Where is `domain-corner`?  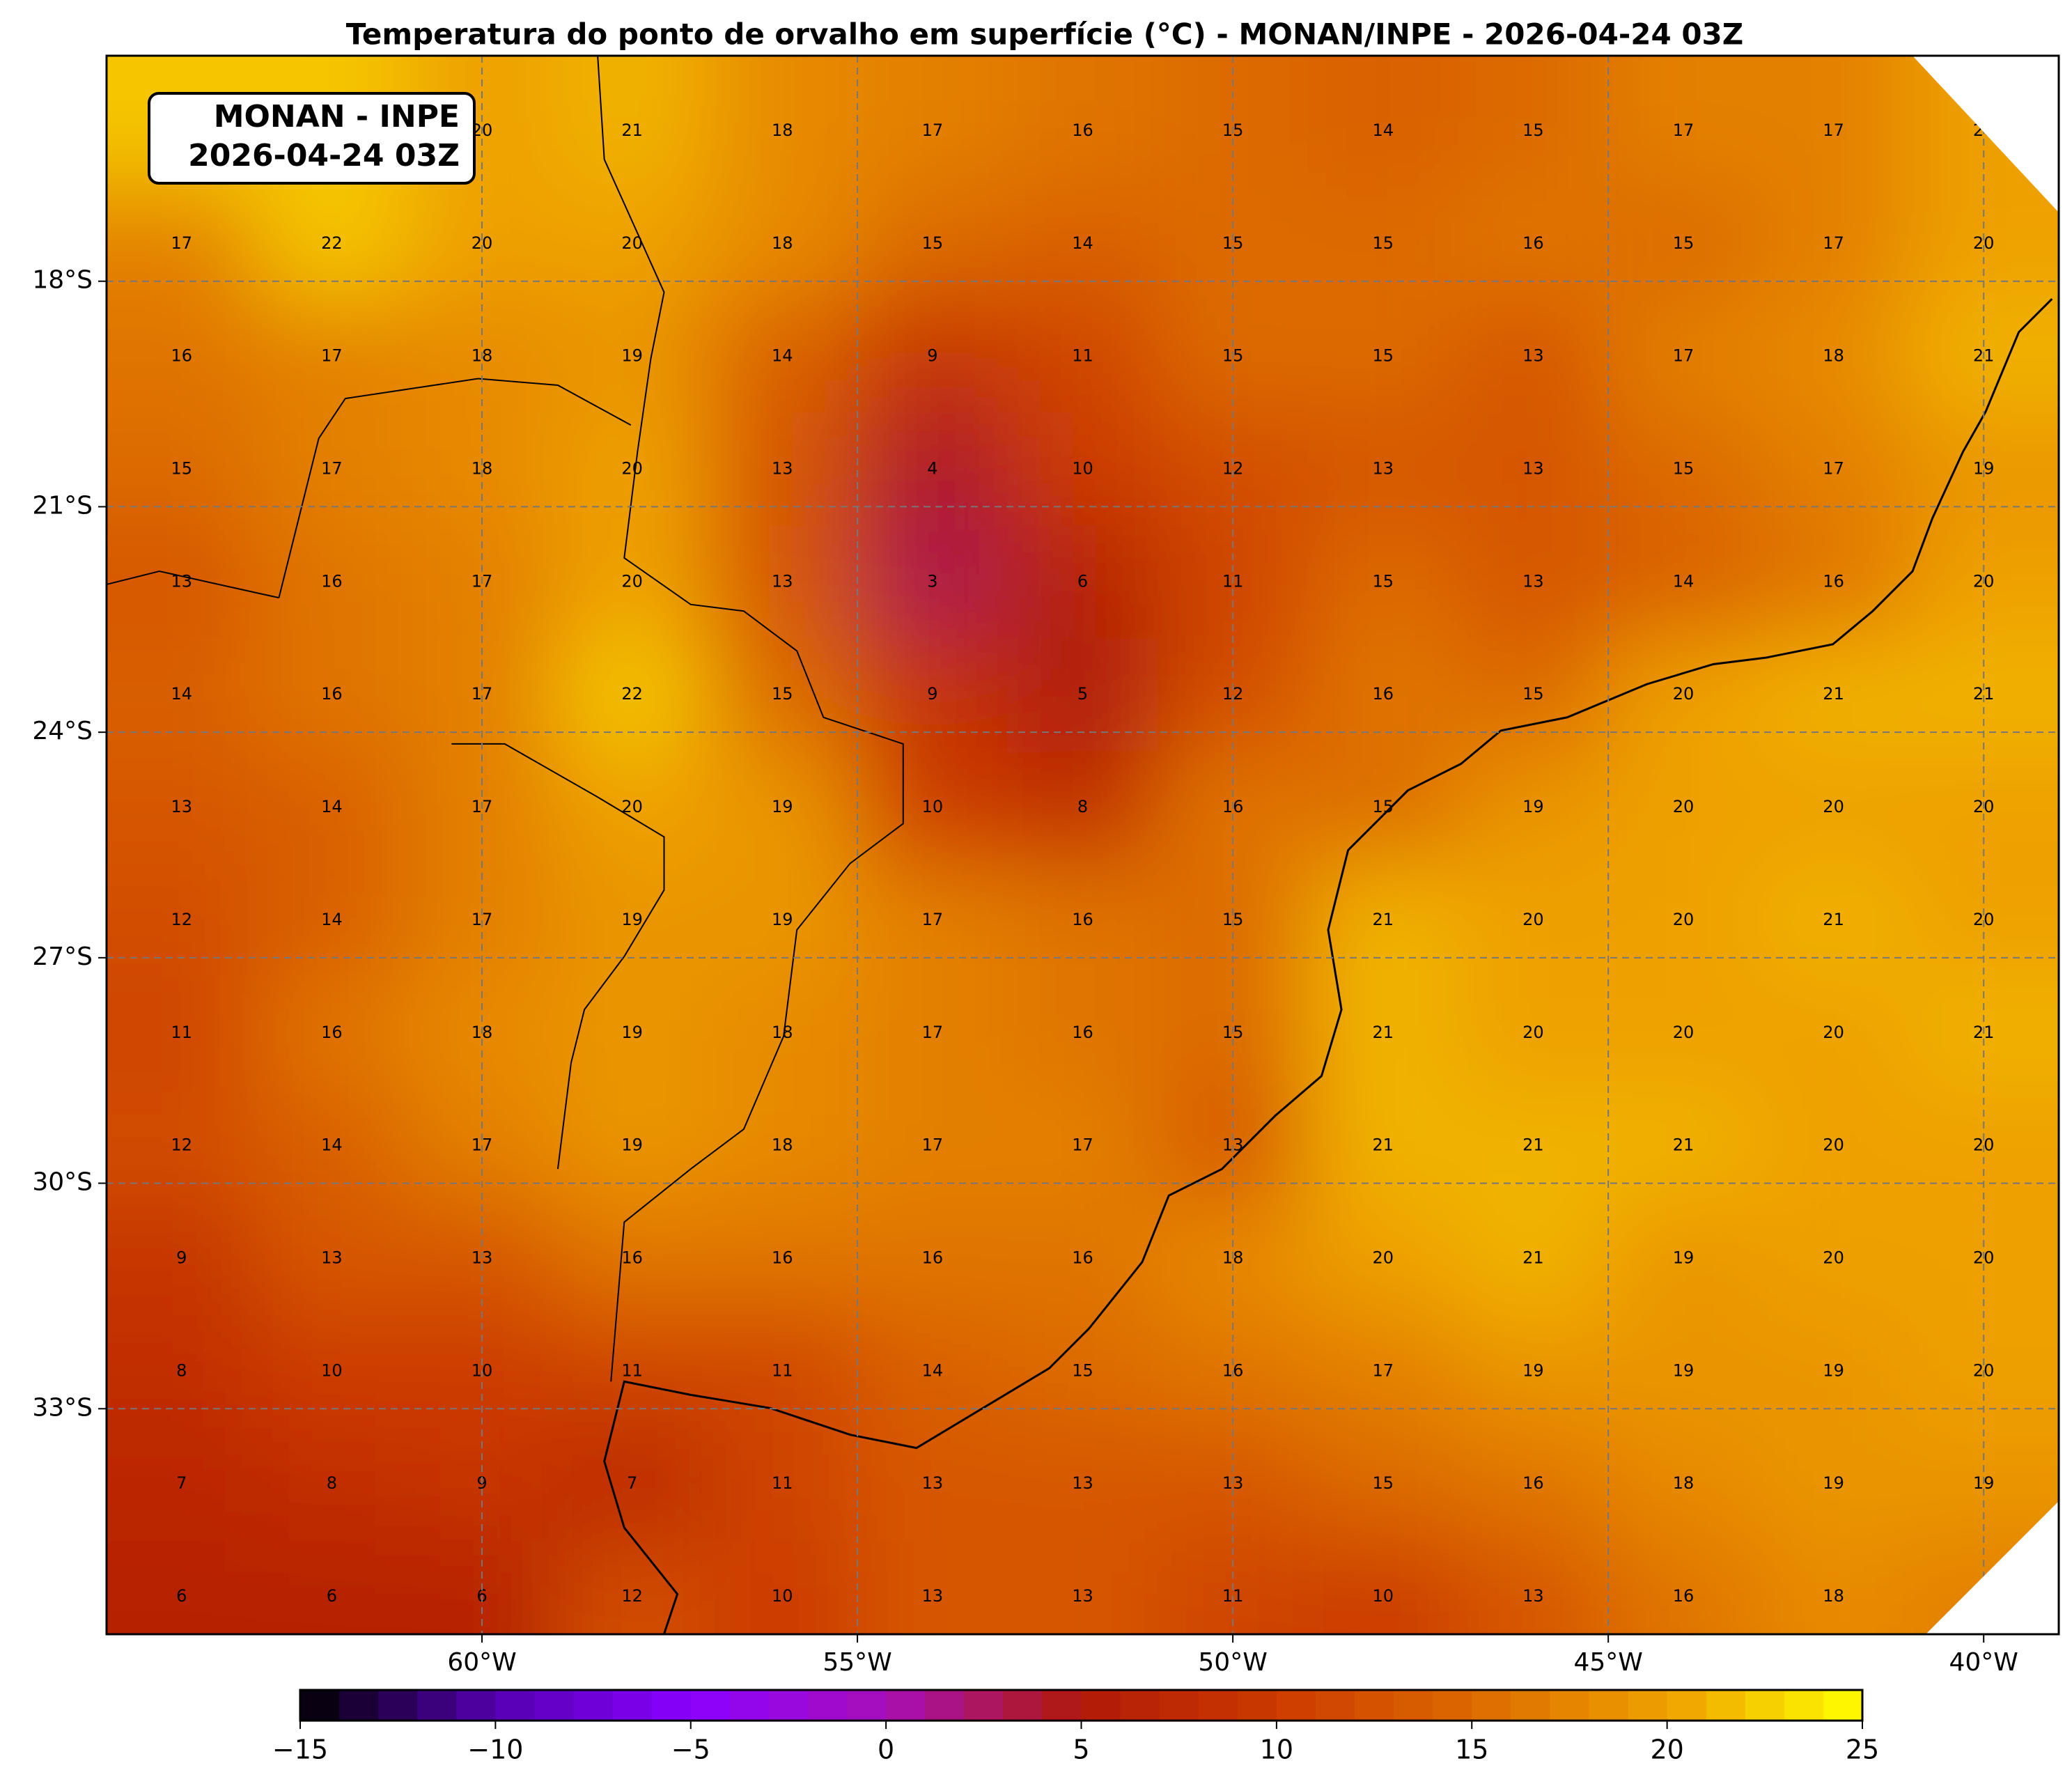
domain-corner is located at coordinates (1992, 1567).